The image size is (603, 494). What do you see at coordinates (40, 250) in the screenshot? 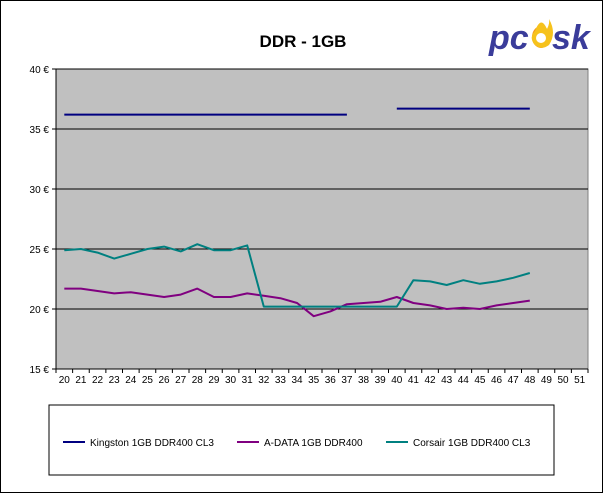
I see `y-tick-label: 25 €` at bounding box center [40, 250].